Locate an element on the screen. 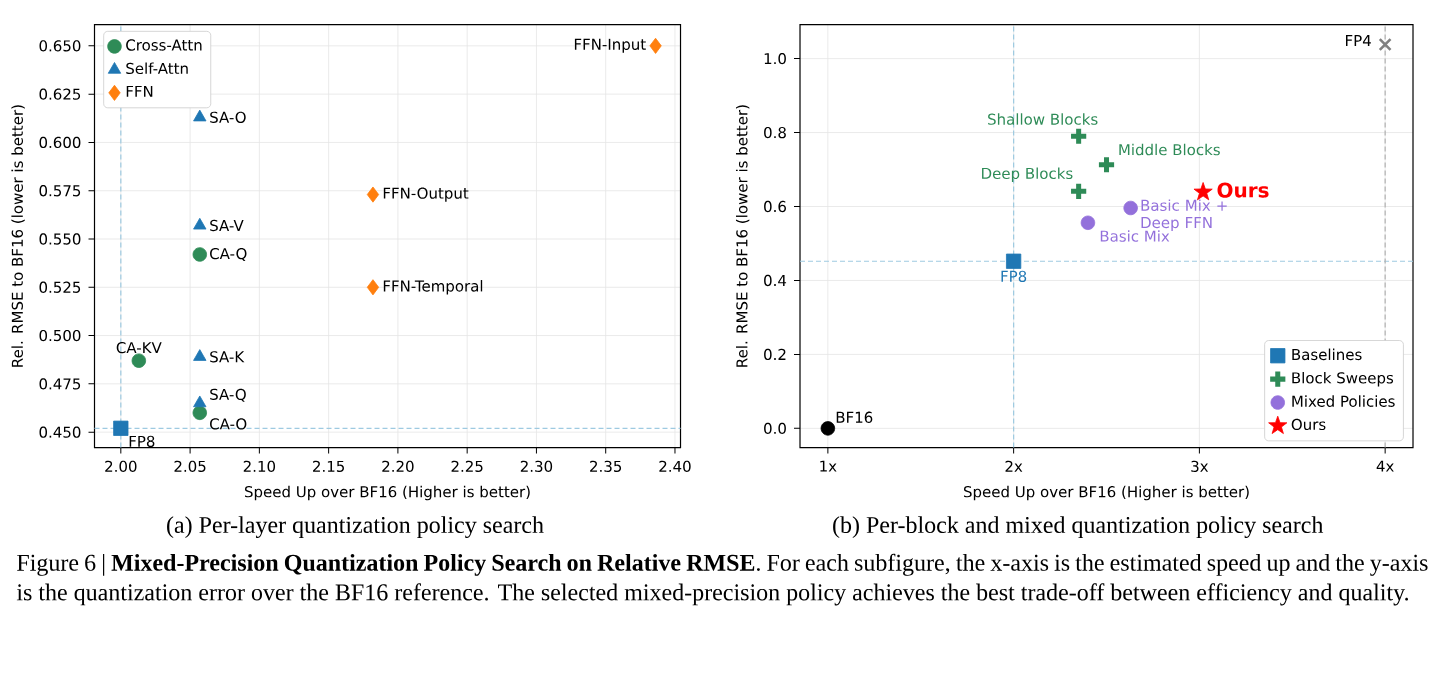  x-tick-label: 2.05 is located at coordinates (190, 466).